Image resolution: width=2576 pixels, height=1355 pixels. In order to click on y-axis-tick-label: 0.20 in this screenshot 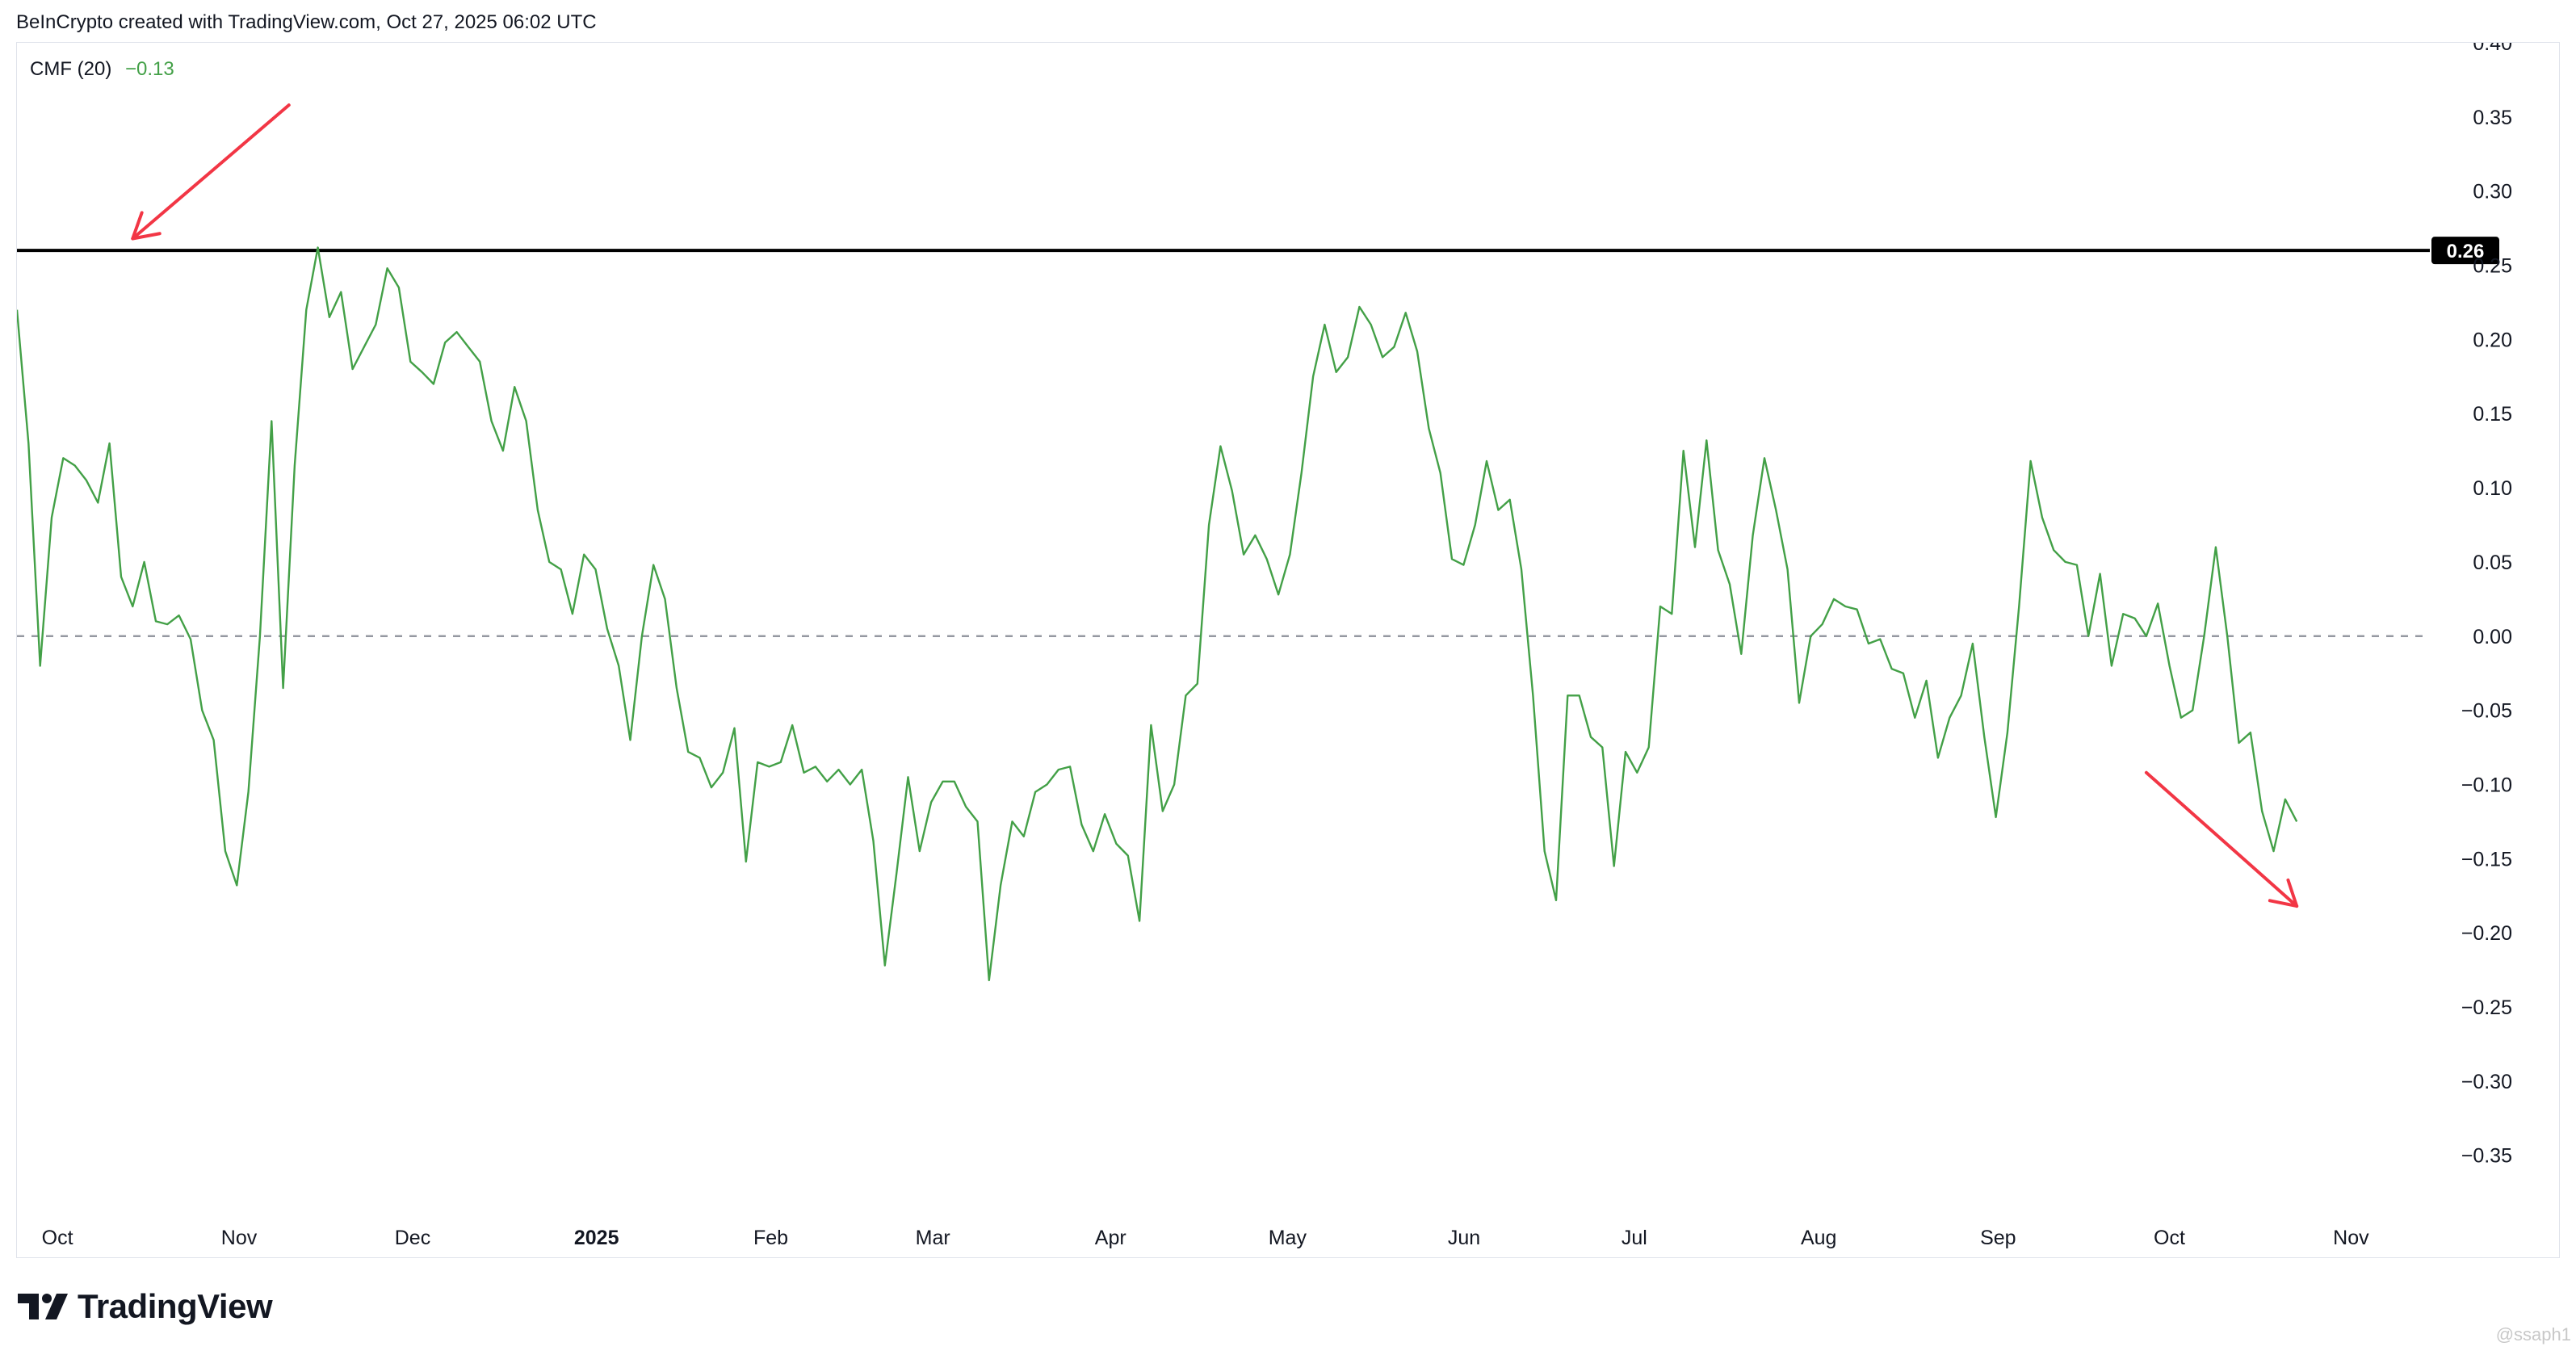, I will do `click(2492, 340)`.